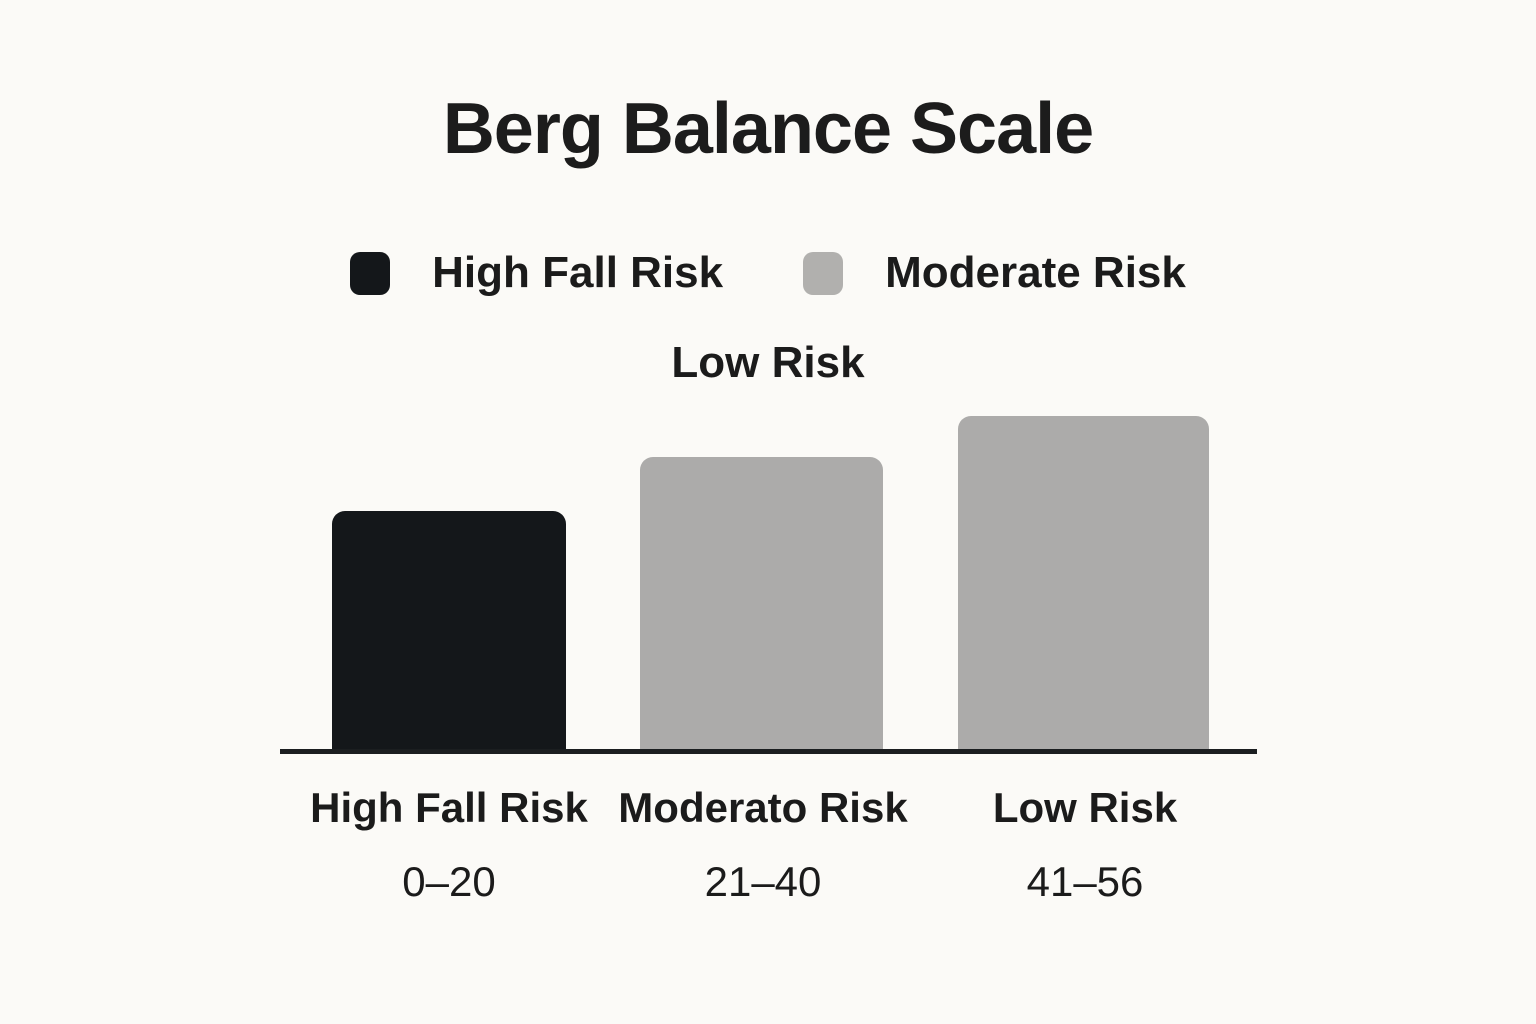 The image size is (1536, 1024). What do you see at coordinates (768, 273) in the screenshot?
I see `legend: High Fall Risk Moderate Risk` at bounding box center [768, 273].